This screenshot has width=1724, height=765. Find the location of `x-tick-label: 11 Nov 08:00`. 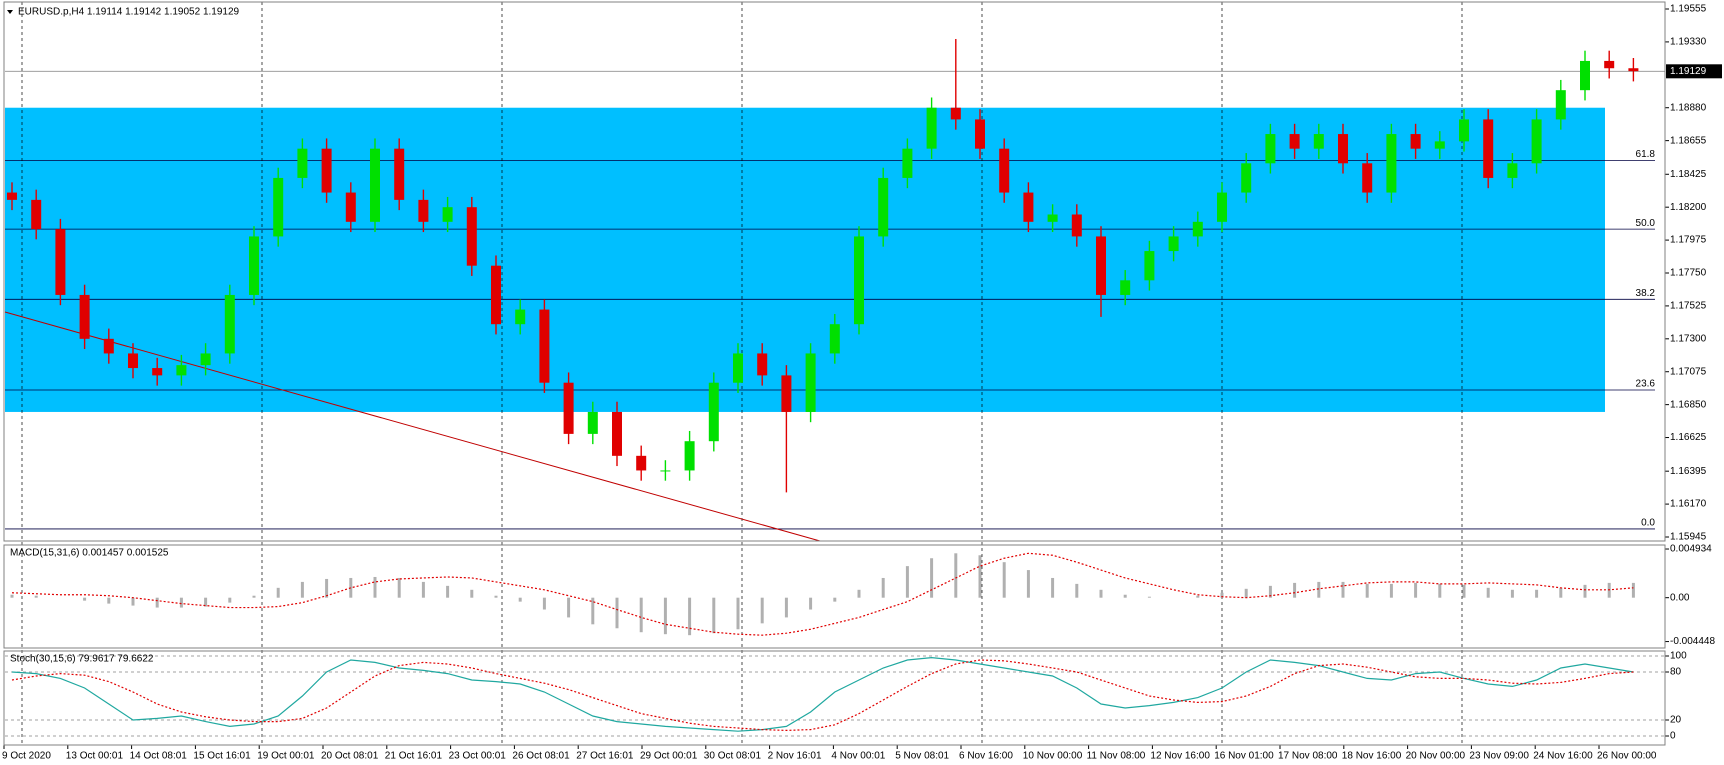

x-tick-label: 11 Nov 08:00 is located at coordinates (1116, 756).